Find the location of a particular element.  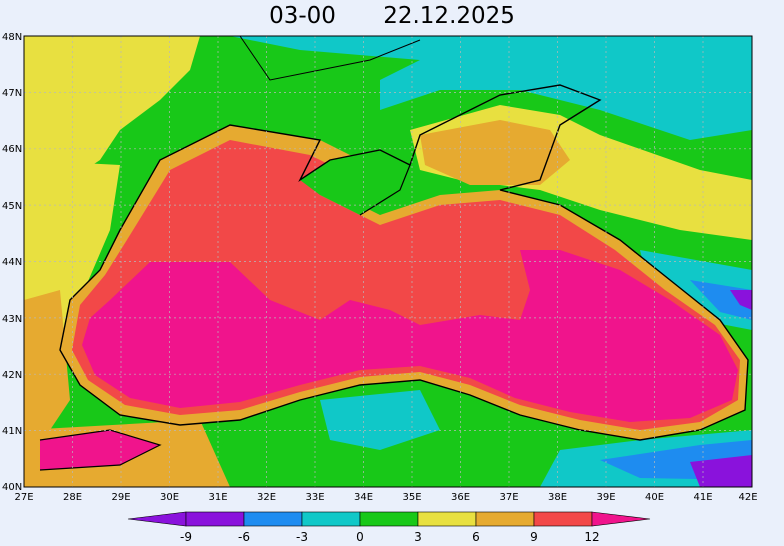

map-title: 03-00 22.12.2025 is located at coordinates (392, 17).